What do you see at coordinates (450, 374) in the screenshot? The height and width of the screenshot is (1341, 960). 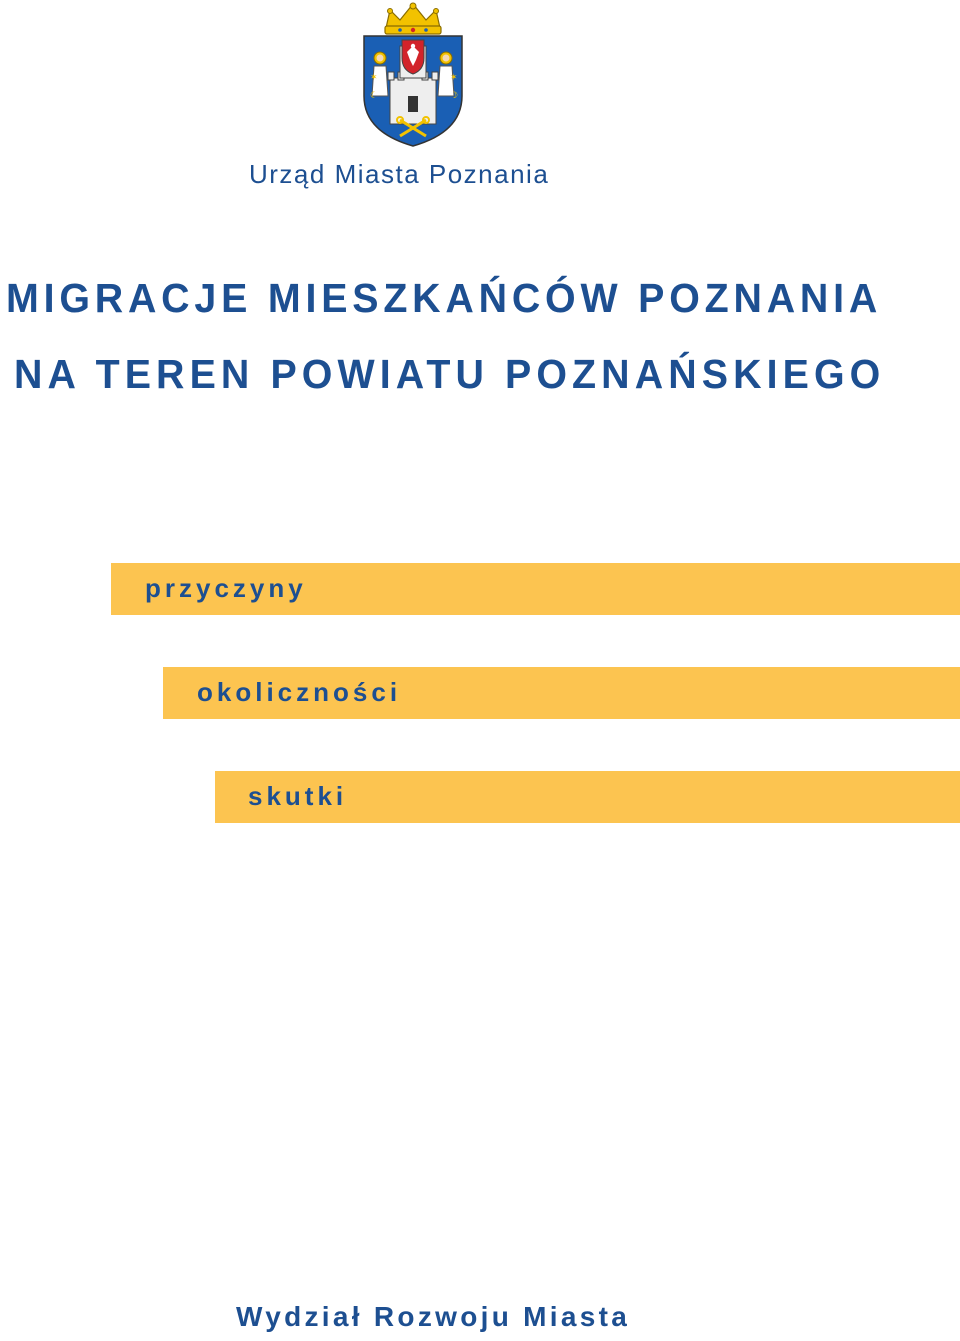 I see `document-title-line-2: NA TEREN POWIATU POZNAŃSKIEGO` at bounding box center [450, 374].